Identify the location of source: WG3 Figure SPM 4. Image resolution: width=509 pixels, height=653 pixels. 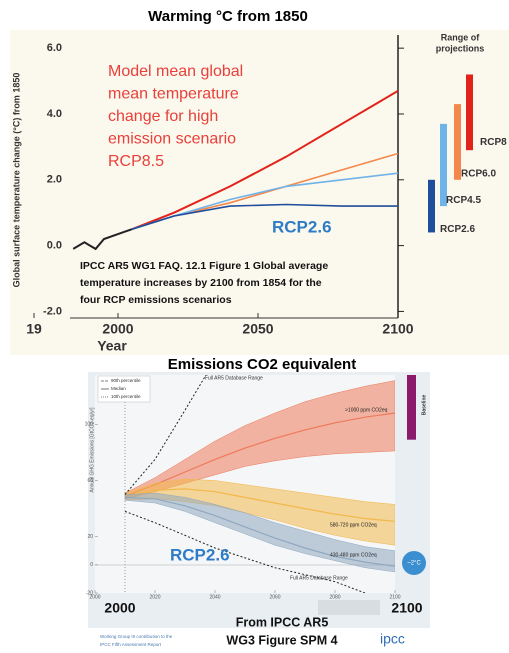
(281, 640).